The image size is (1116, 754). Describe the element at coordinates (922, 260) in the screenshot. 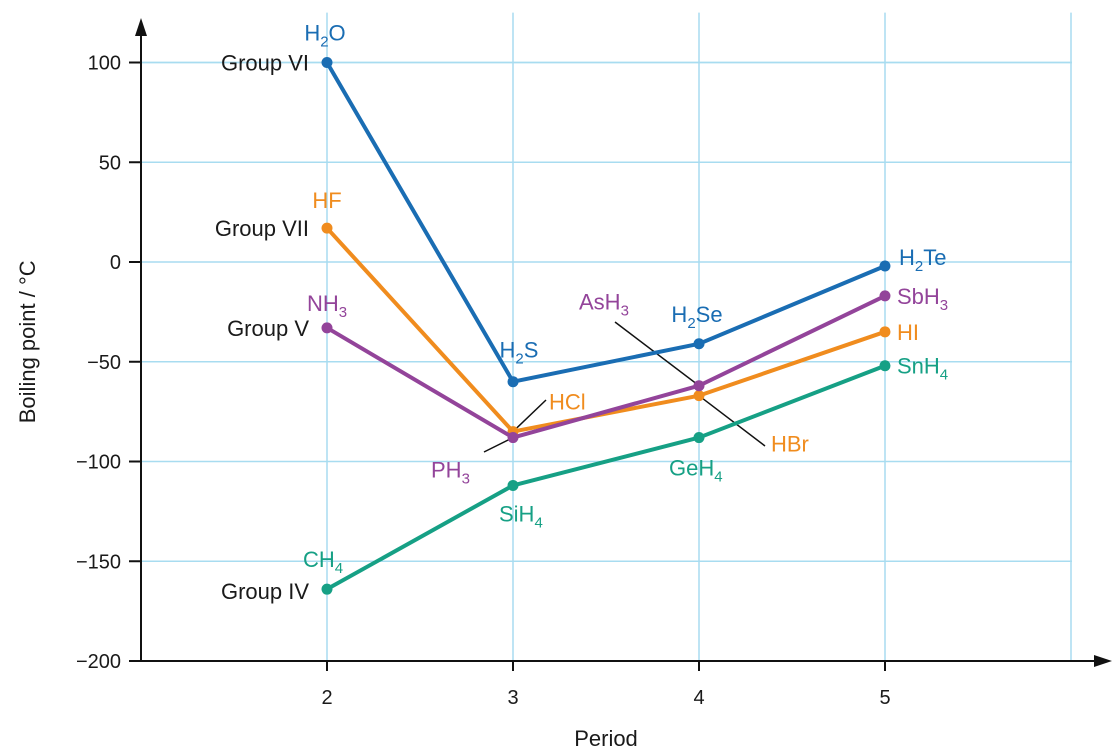

I see `point-label-group_vi: H2Te` at that location.